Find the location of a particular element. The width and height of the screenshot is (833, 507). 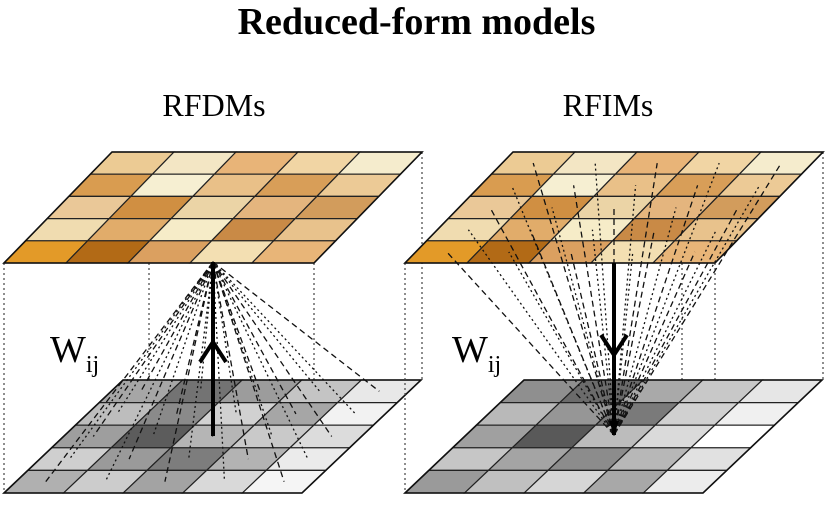

panel-label: RFIMs is located at coordinates (608, 105).